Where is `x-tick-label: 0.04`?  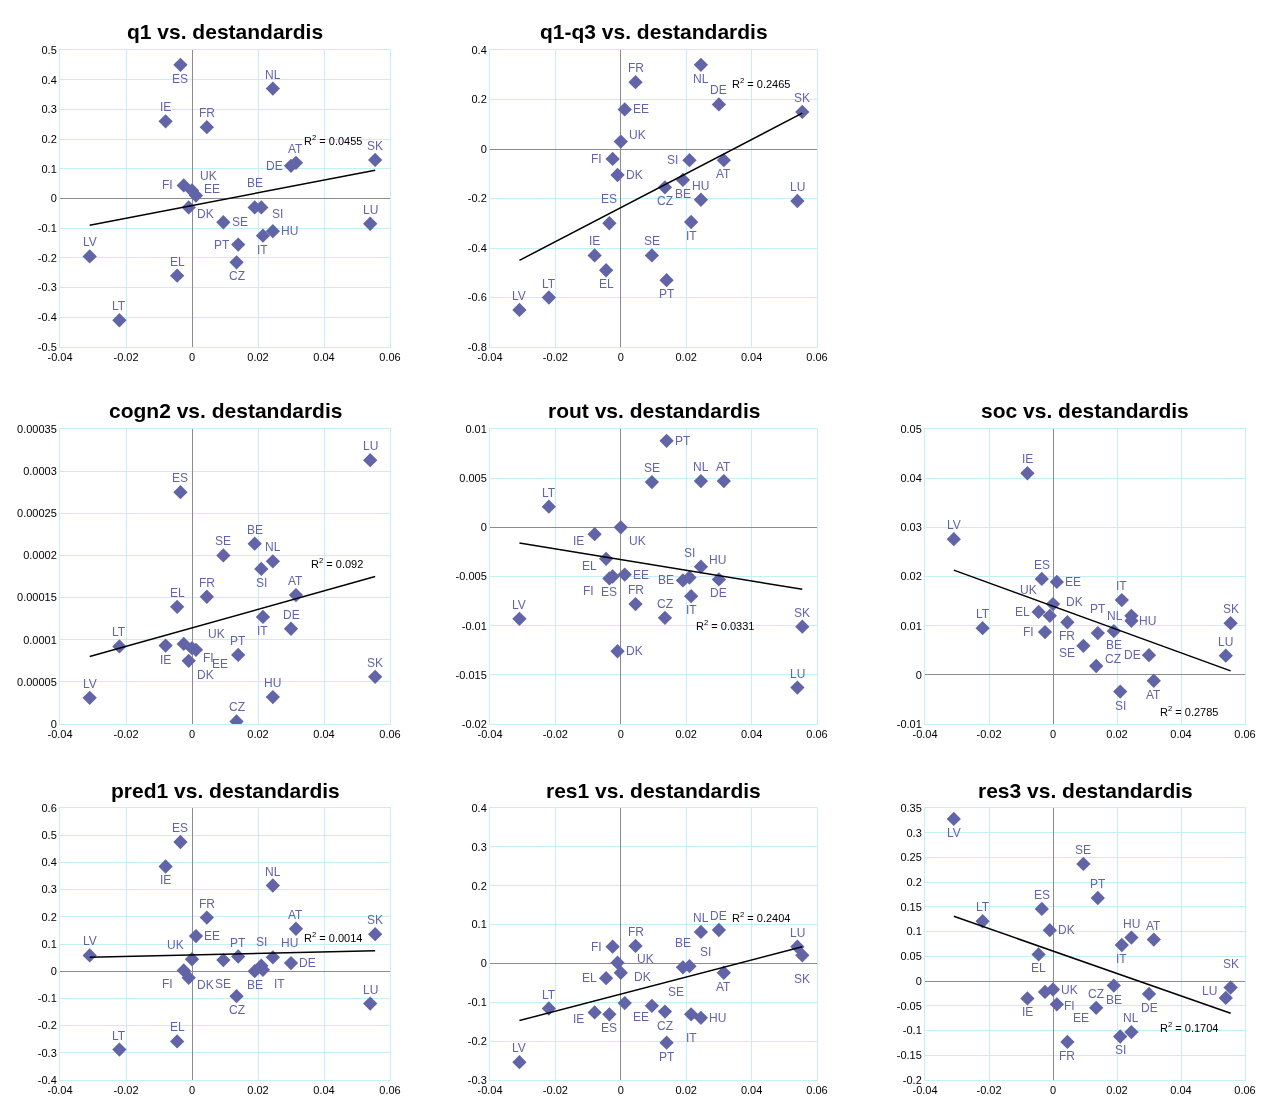 x-tick-label: 0.04 is located at coordinates (1181, 1090).